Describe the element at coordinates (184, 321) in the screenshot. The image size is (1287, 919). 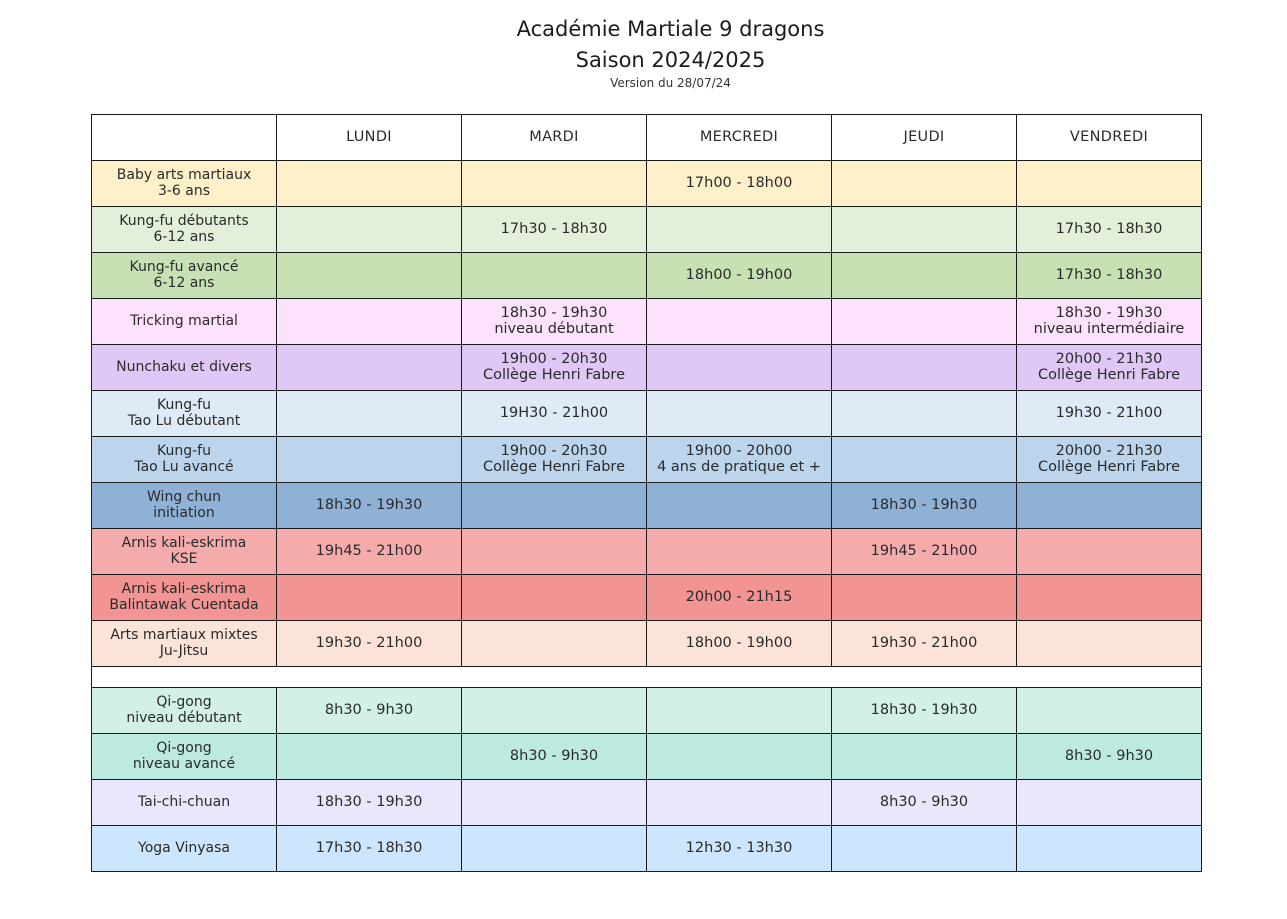
I see `class-label: Tricking martial` at that location.